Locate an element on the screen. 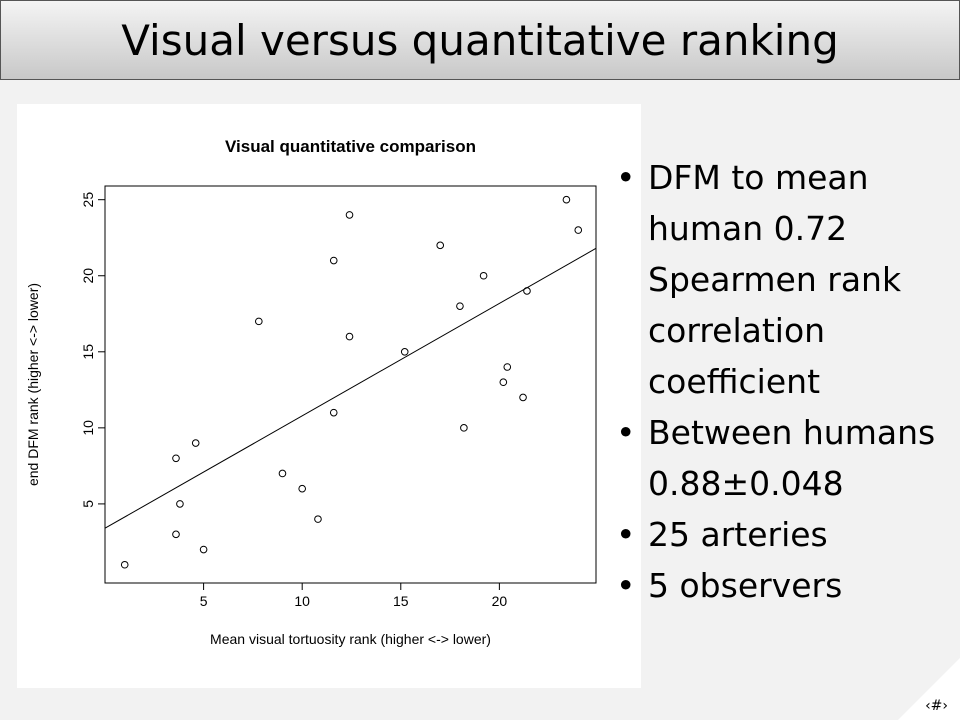 Image resolution: width=960 pixels, height=720 pixels. title-bar: Visual versus quantitative ranking is located at coordinates (480, 40).